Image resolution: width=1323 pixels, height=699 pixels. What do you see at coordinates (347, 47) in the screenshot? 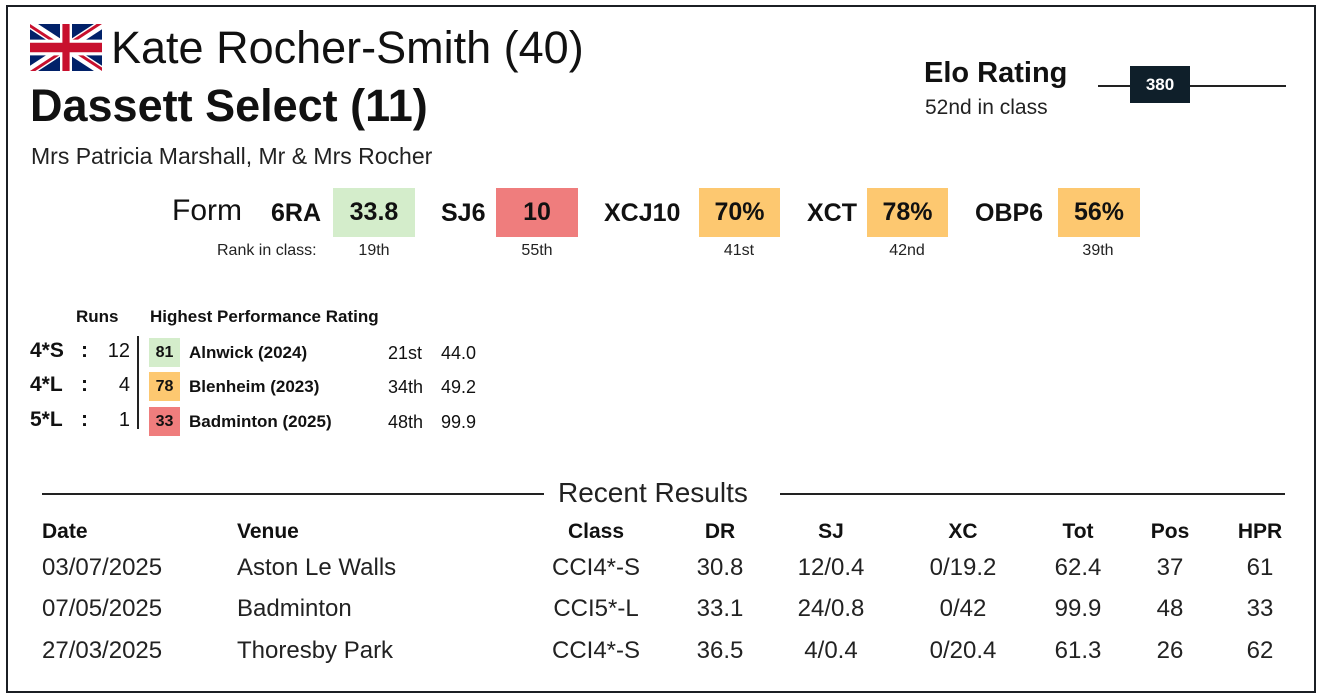
I see `rider-name: Kate Rocher-Smith (40)` at bounding box center [347, 47].